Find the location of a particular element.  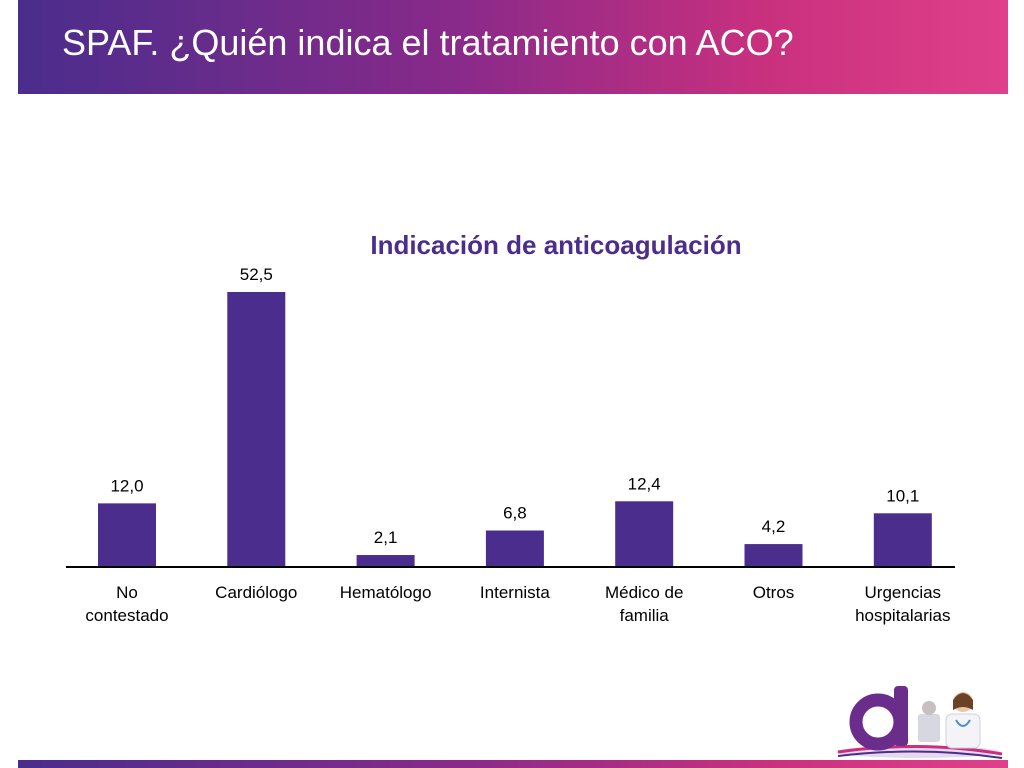

category-label: No is located at coordinates (127, 592).